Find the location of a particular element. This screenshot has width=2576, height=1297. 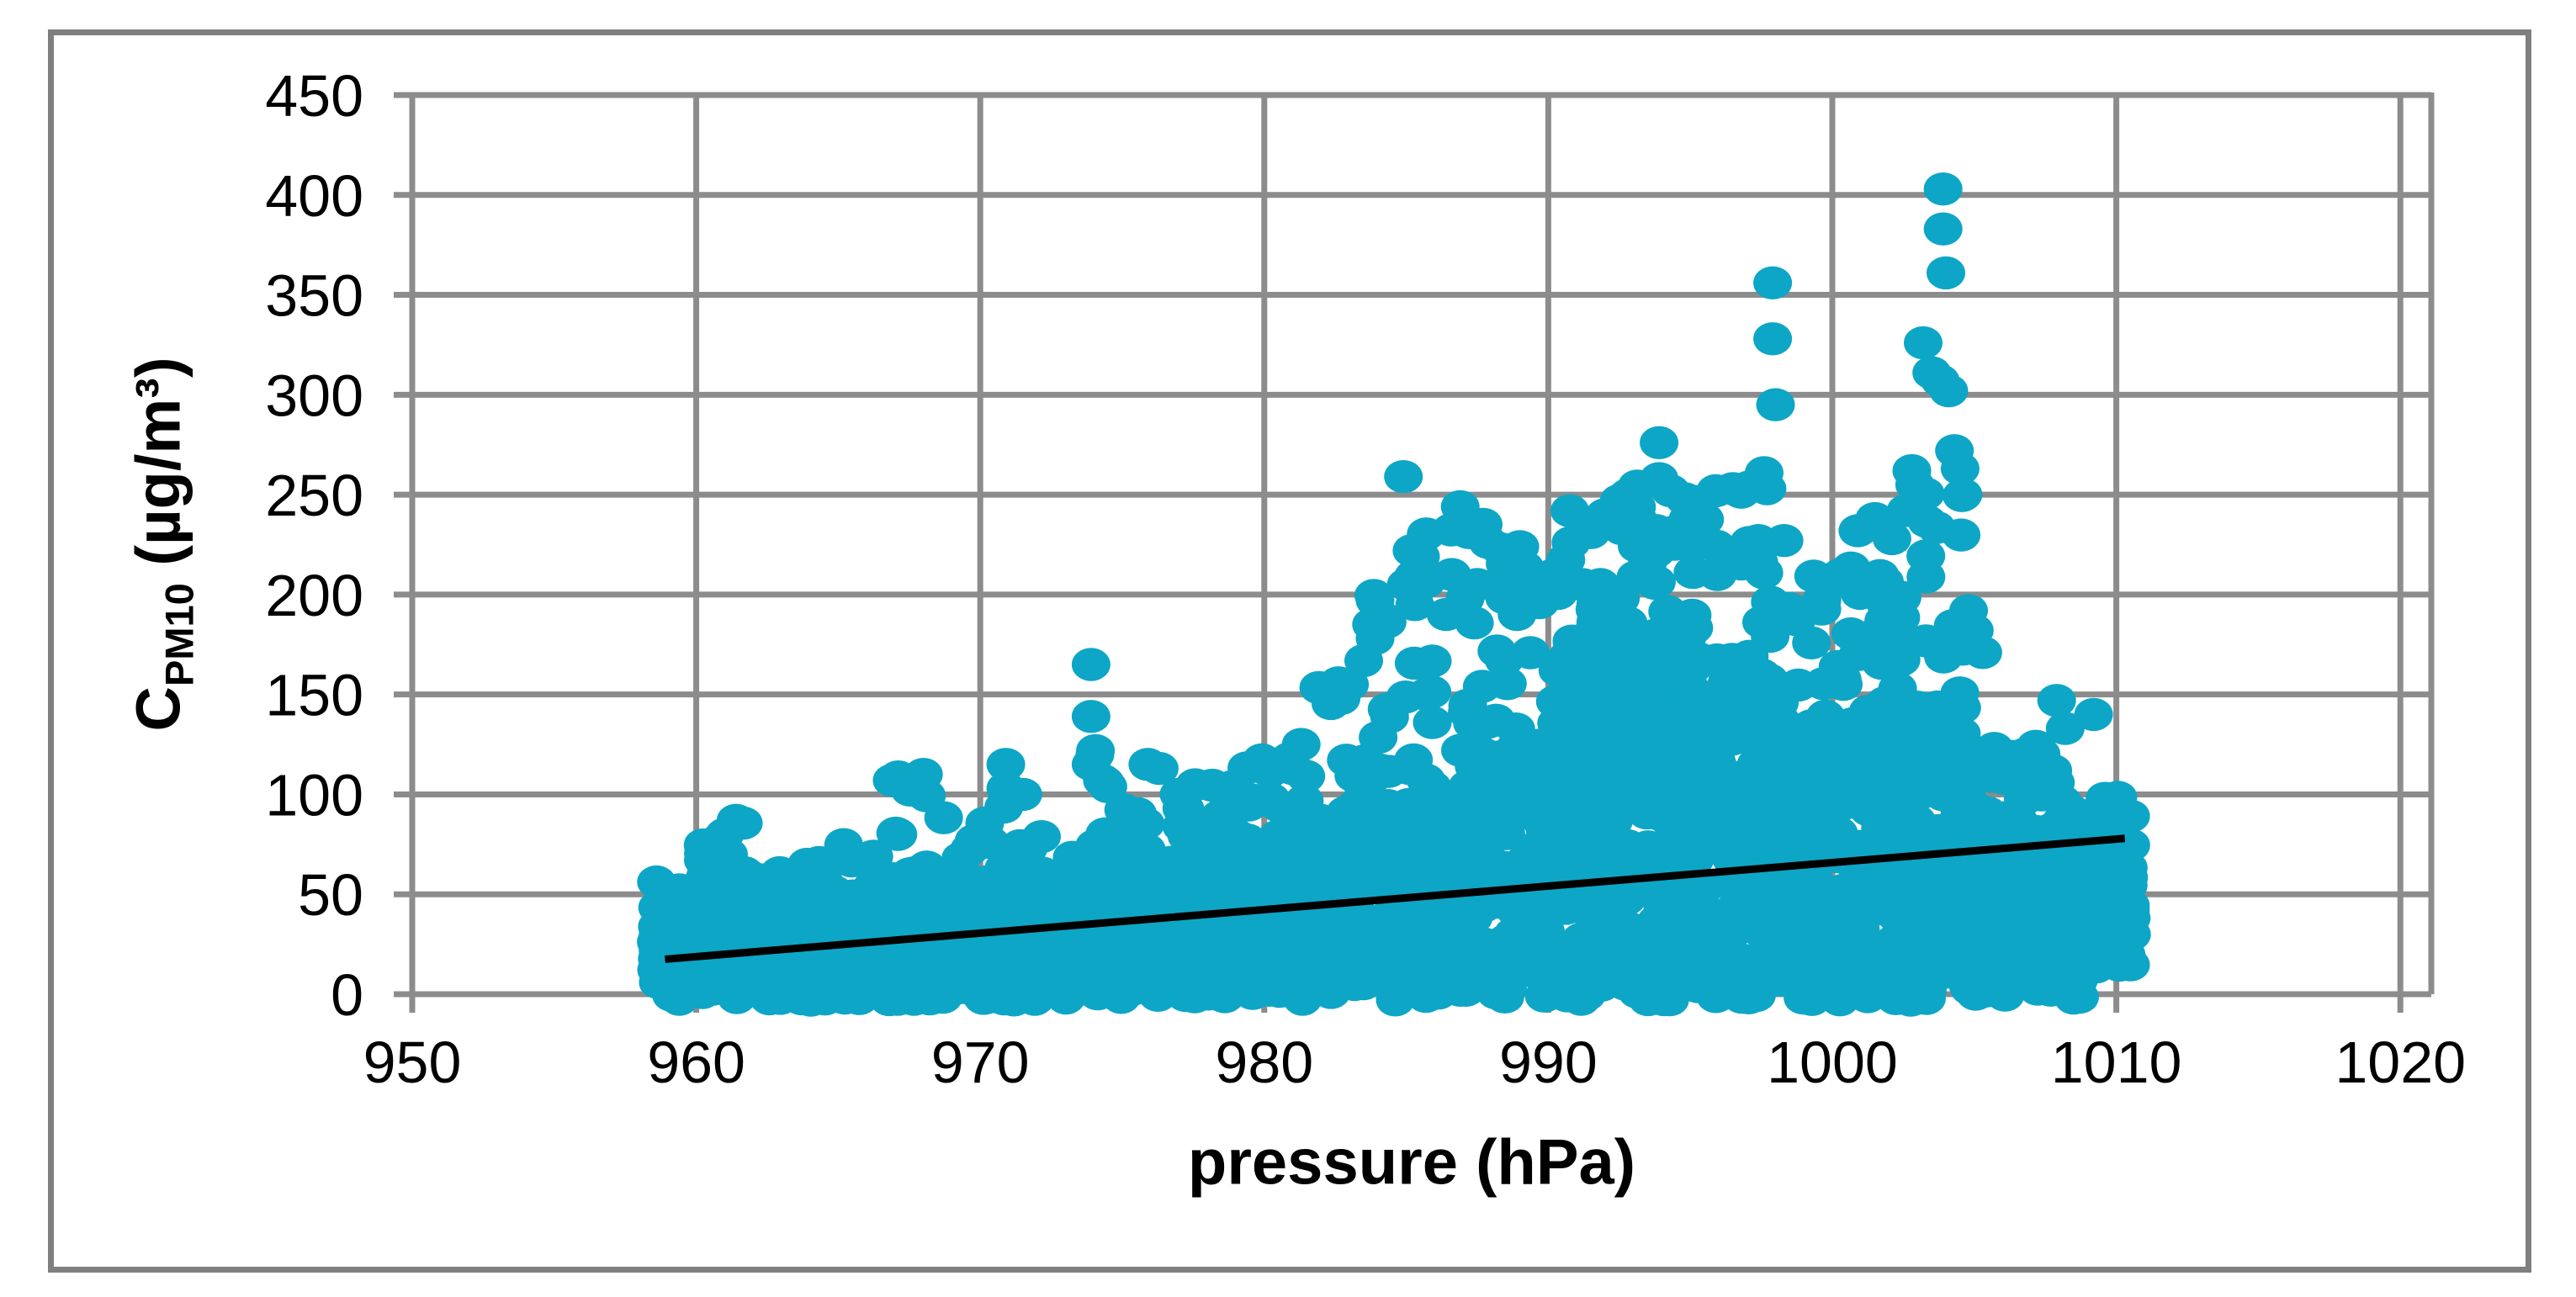

y-tick-label: 0 is located at coordinates (347, 995).